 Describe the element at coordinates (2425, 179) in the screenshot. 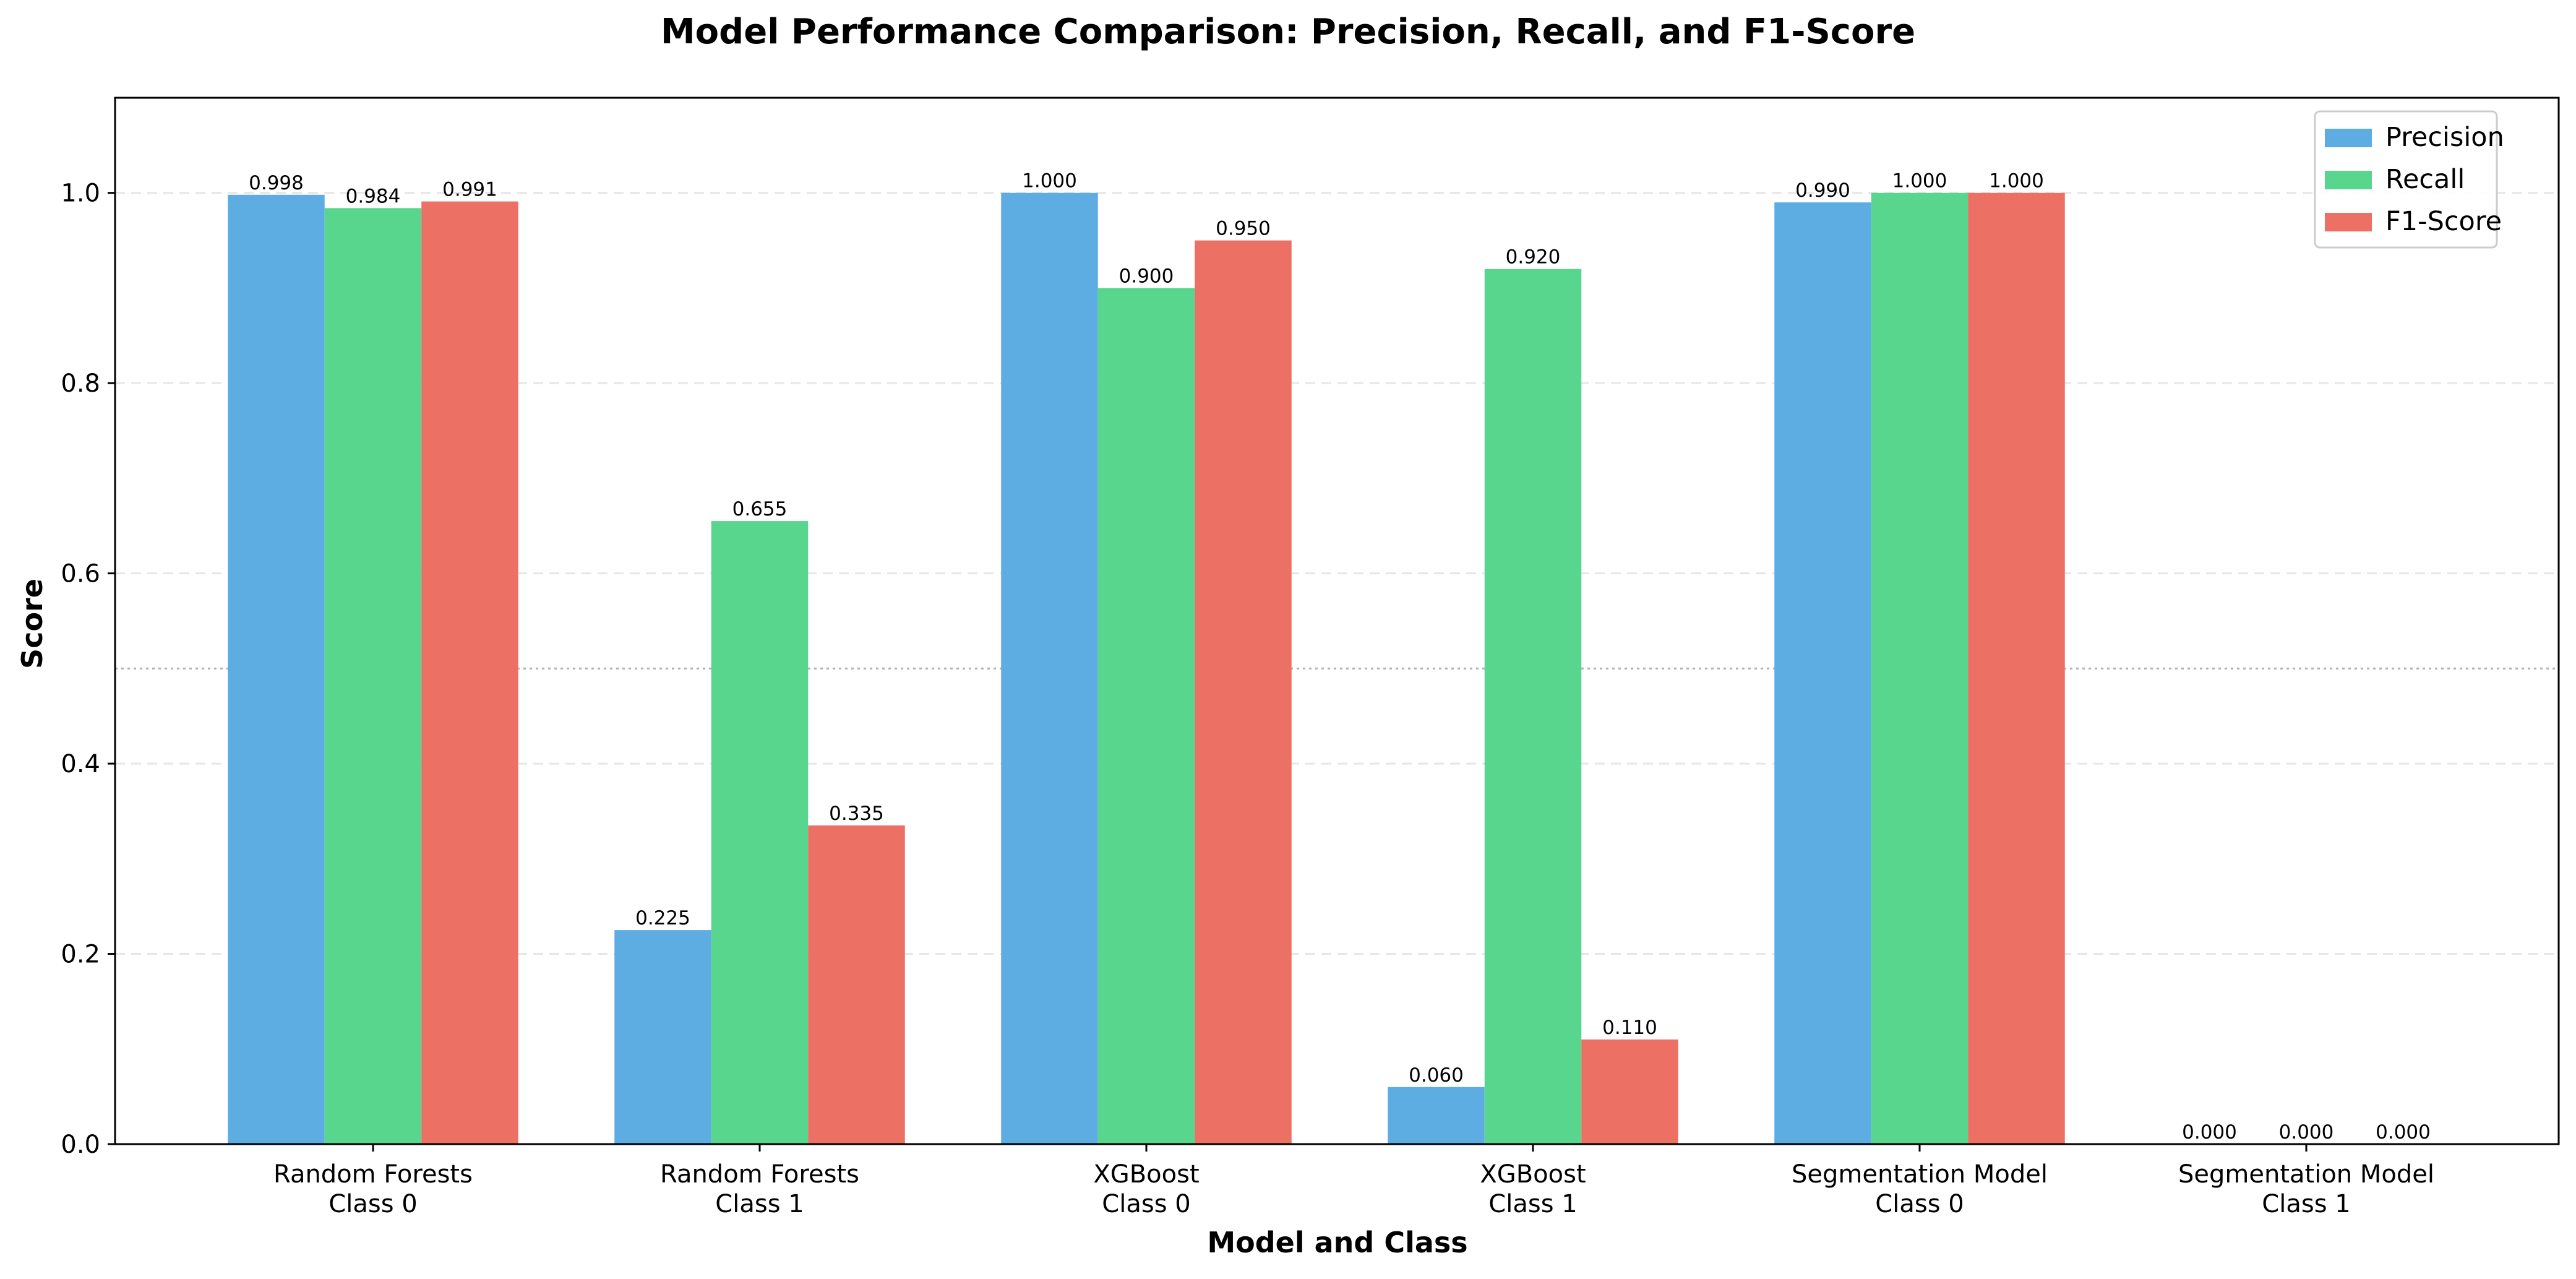

I see `legend-label: Recall` at that location.